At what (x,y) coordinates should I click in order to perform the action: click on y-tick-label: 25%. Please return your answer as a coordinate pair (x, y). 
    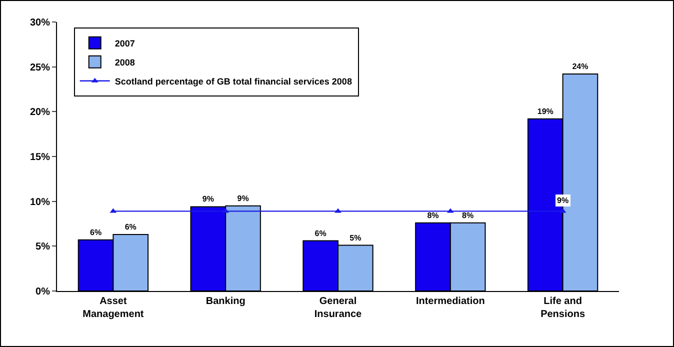
    Looking at the image, I should click on (40, 68).